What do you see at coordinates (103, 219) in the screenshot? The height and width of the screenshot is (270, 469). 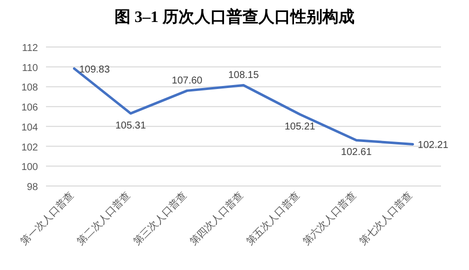 I see `x-tick-label: 第二次人口普查` at bounding box center [103, 219].